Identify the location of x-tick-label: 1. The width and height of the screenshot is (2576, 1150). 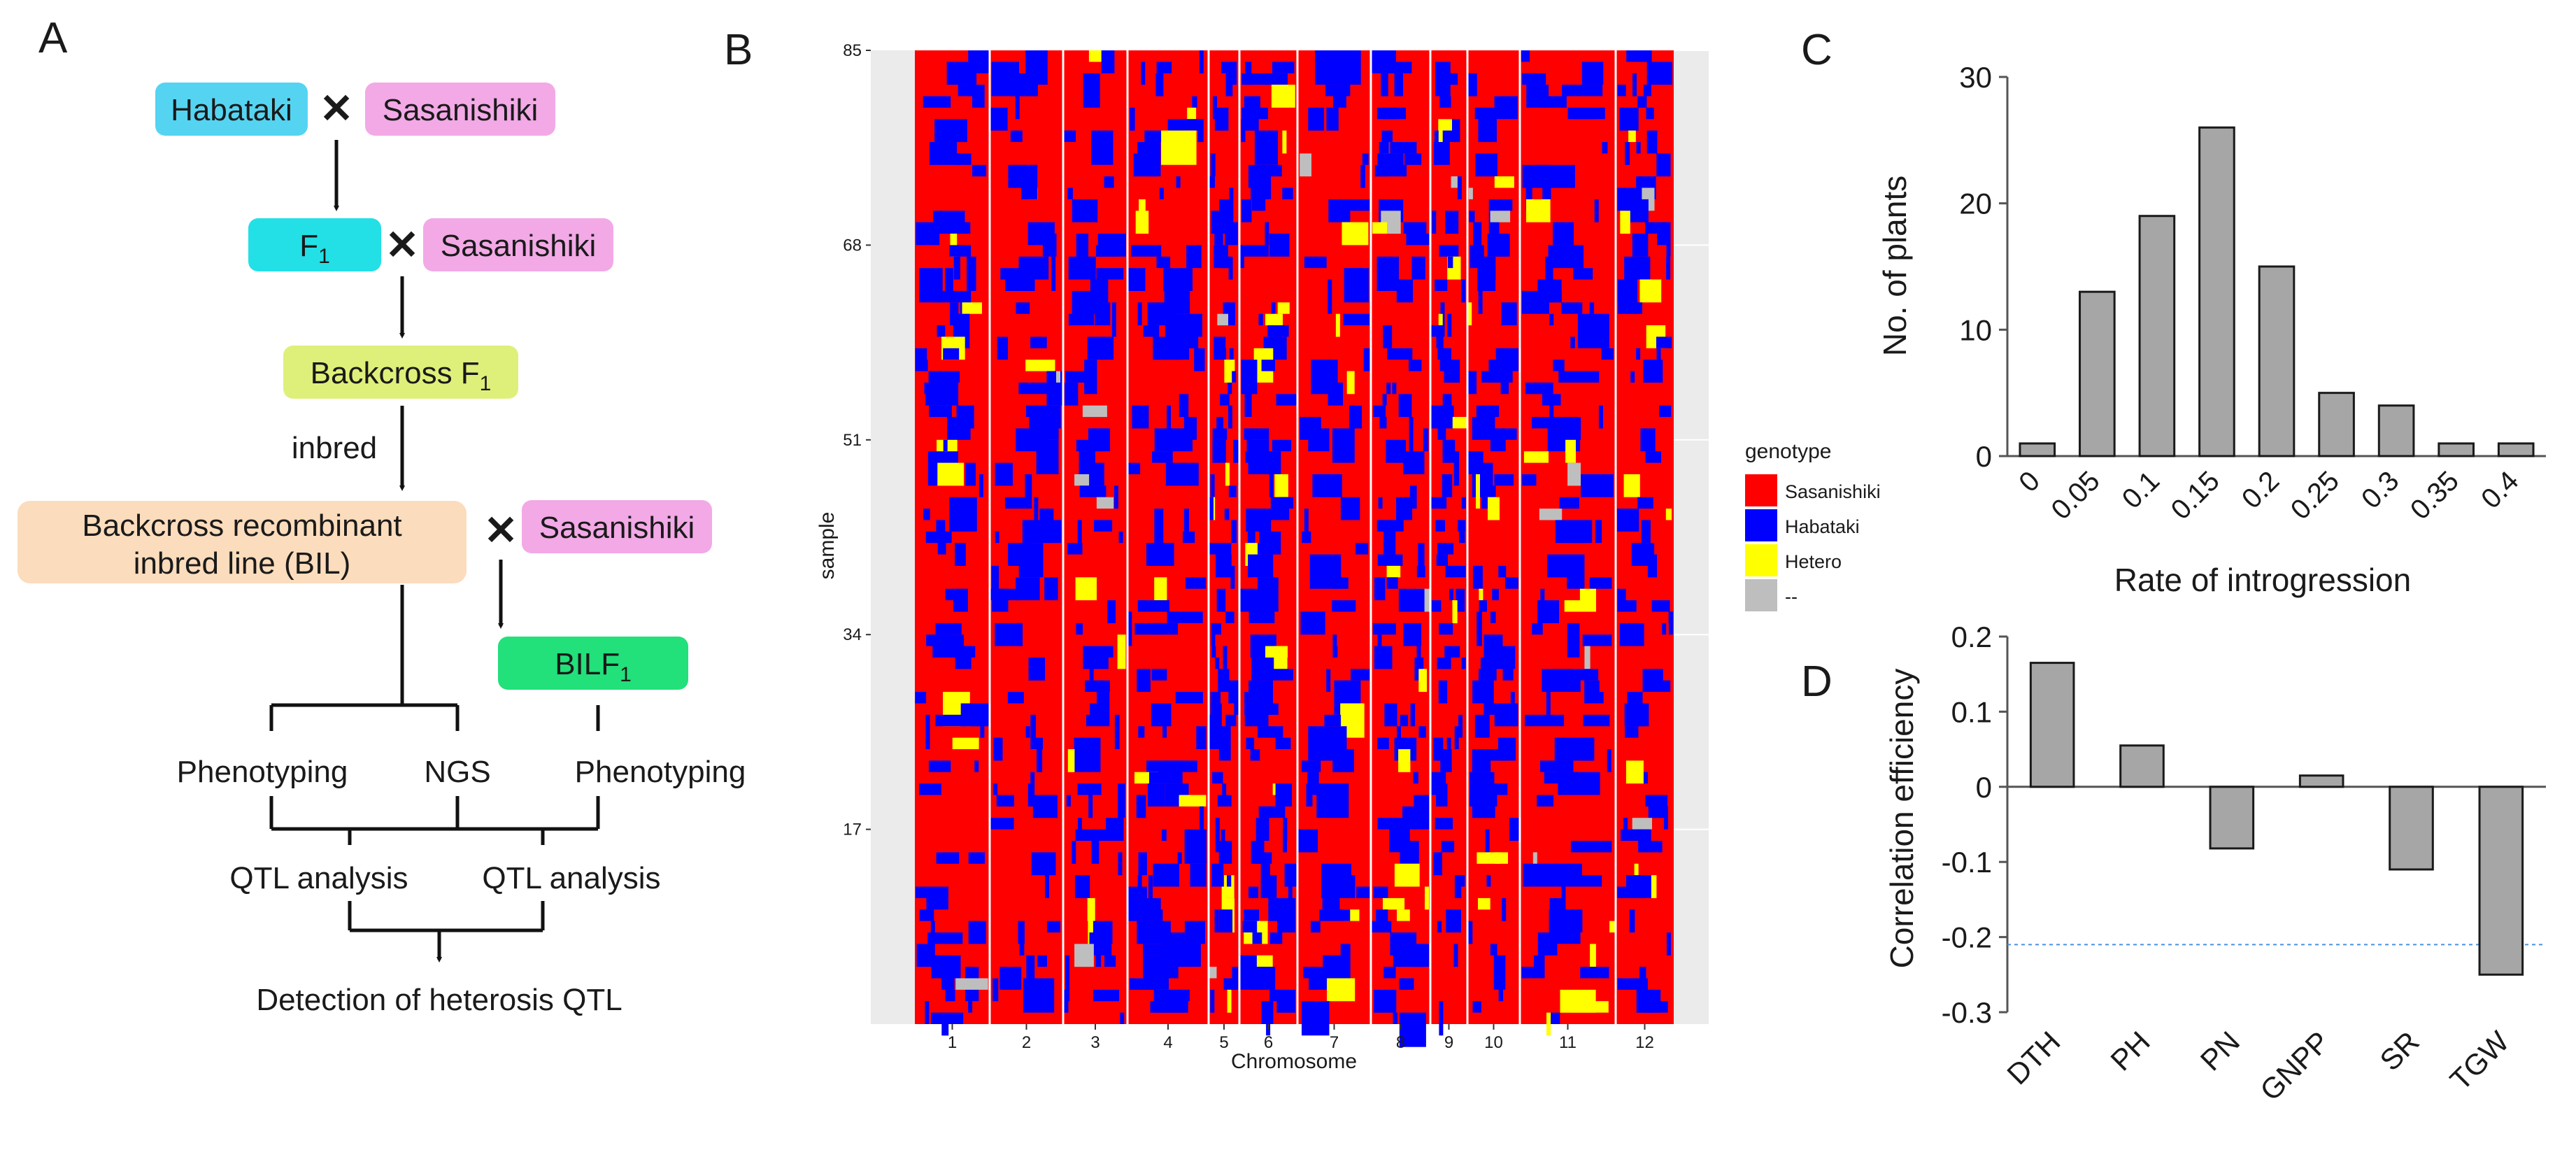
(952, 1042).